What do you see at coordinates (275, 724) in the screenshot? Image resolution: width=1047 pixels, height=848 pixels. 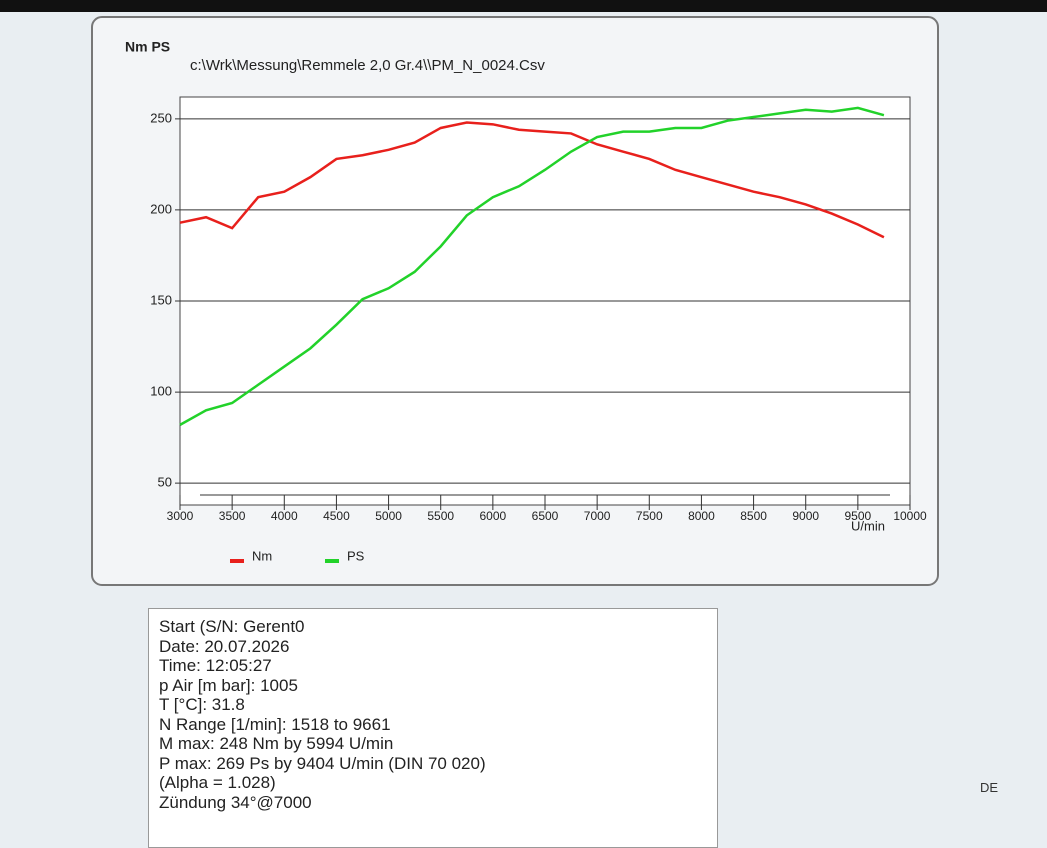 I see `info-line: N Range [1/min]: 1518 to 9661` at bounding box center [275, 724].